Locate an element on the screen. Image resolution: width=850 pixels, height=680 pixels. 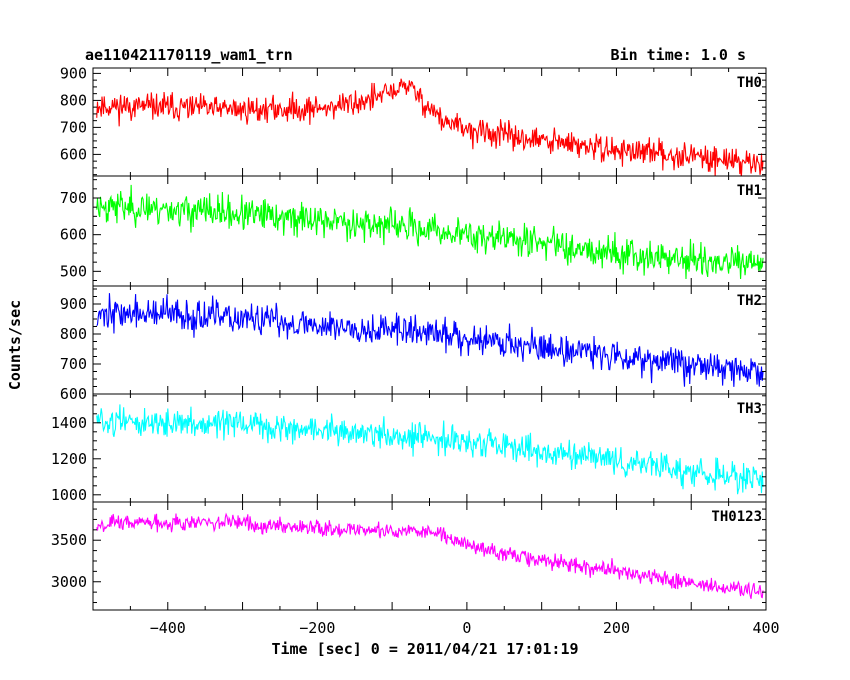
y-tick-label: 1200 is located at coordinates (69, 459).